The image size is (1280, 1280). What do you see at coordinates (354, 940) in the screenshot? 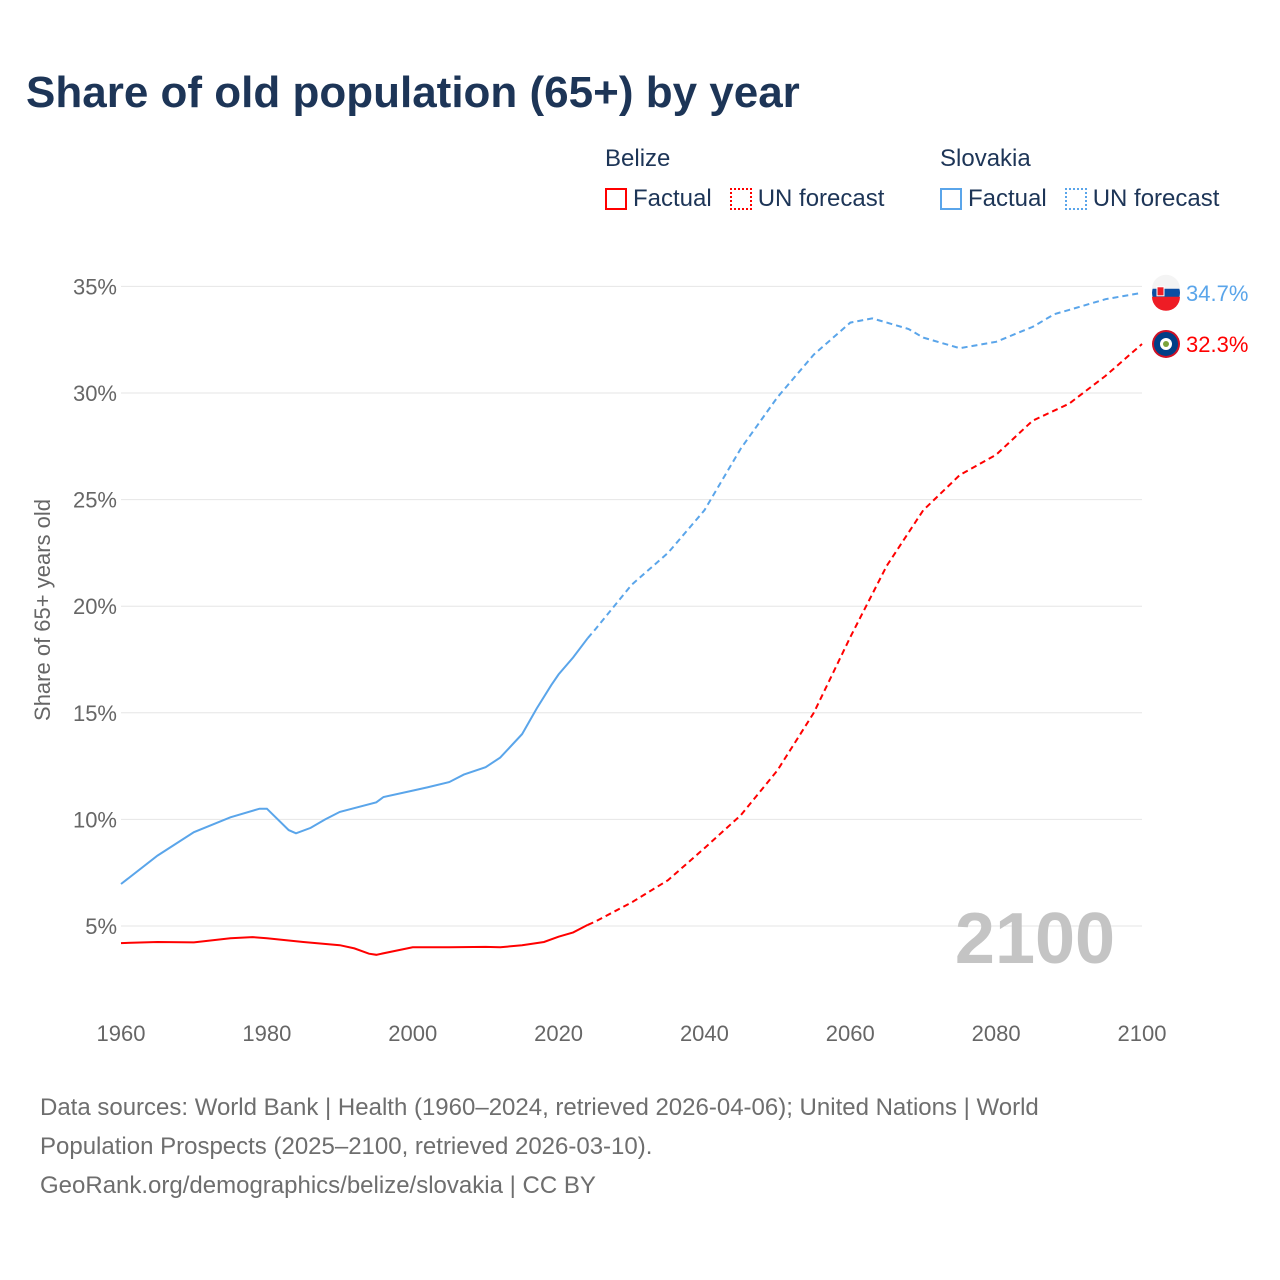
I see `belize-factual-line` at bounding box center [354, 940].